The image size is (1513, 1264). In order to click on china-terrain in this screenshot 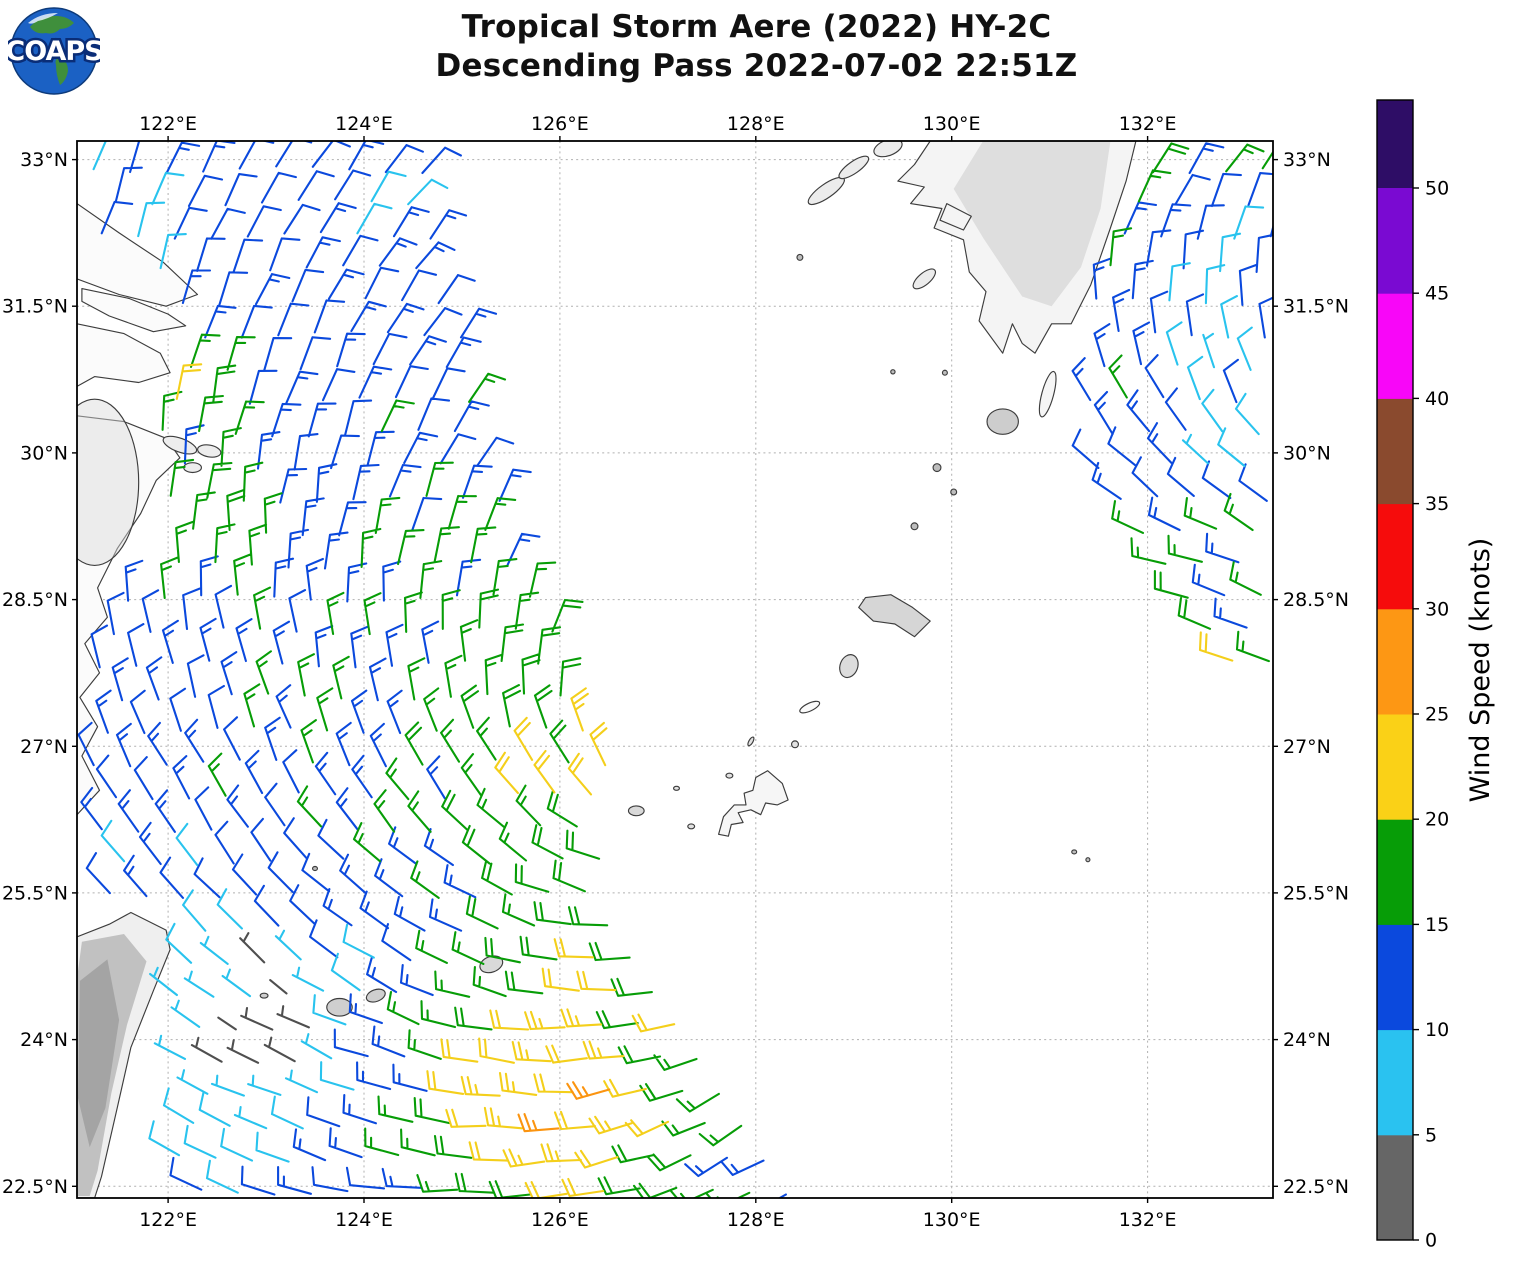, I will do `click(108, 482)`.